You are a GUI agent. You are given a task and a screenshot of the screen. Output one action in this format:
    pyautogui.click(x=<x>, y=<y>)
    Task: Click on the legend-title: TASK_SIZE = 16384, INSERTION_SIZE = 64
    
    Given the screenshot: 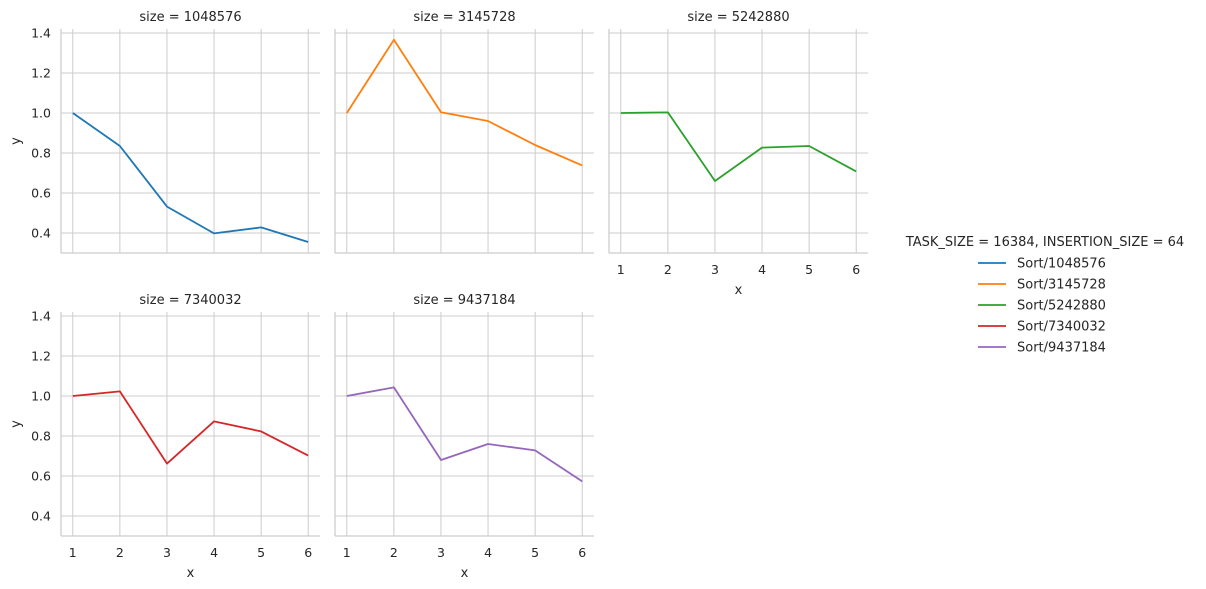 What is the action you would take?
    pyautogui.click(x=1044, y=242)
    